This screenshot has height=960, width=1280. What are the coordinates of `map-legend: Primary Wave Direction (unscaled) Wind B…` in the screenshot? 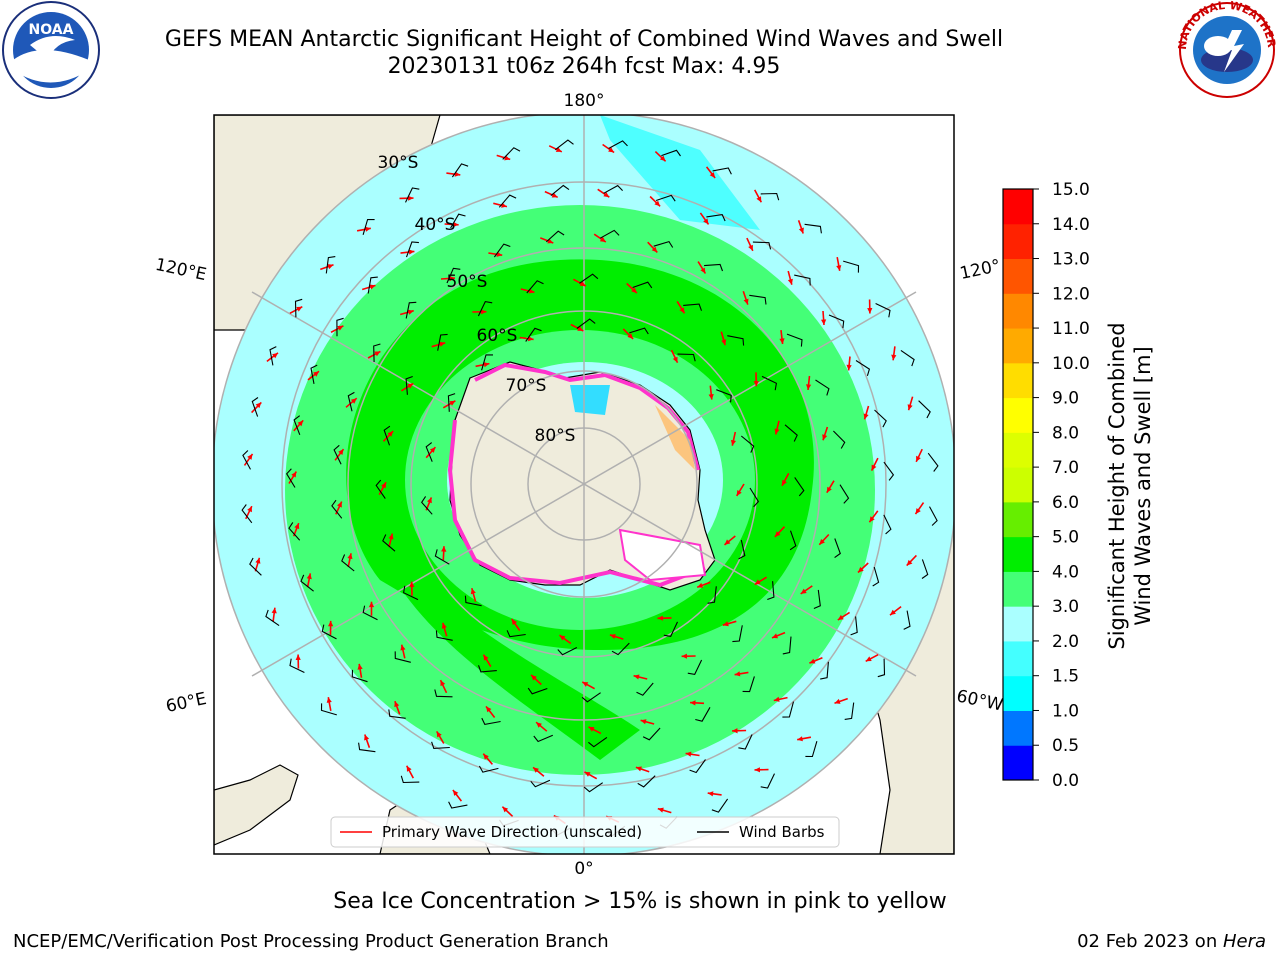 It's located at (585, 832).